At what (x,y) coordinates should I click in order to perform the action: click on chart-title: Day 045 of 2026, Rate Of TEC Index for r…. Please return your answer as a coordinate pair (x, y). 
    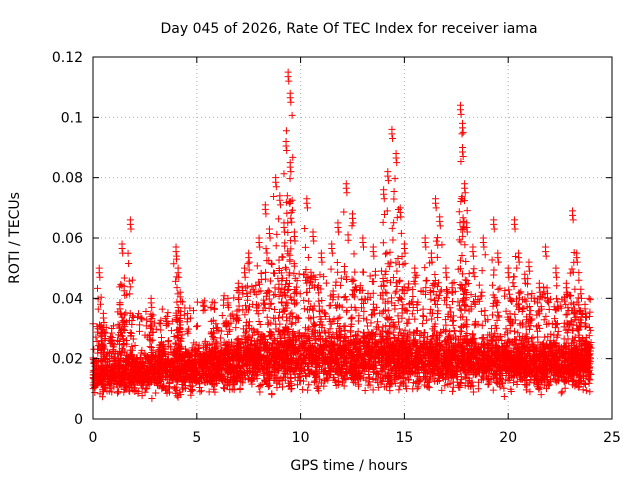
    Looking at the image, I should click on (348, 29).